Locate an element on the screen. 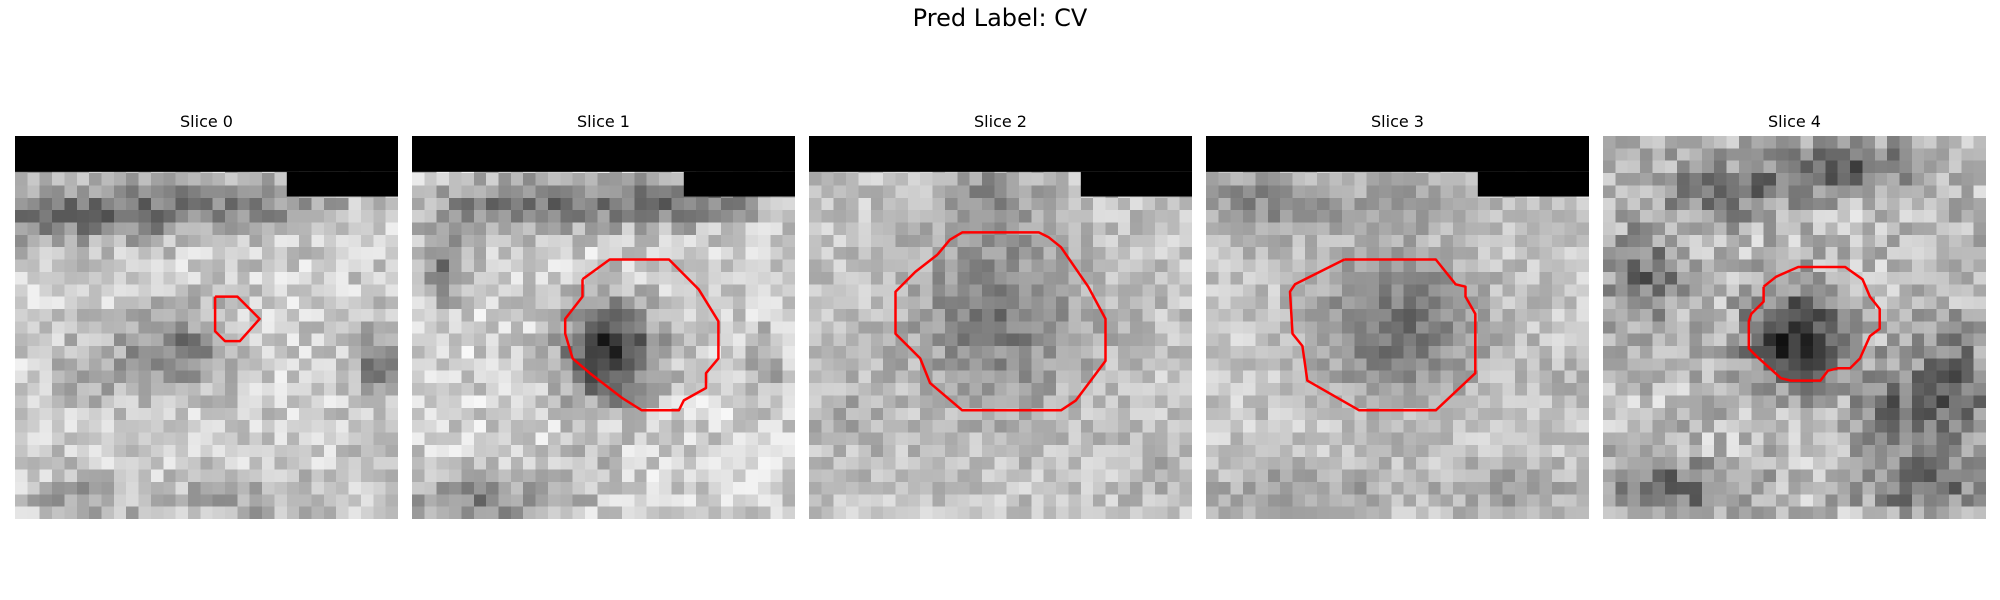  slice-2-canvas is located at coordinates (1000, 327).